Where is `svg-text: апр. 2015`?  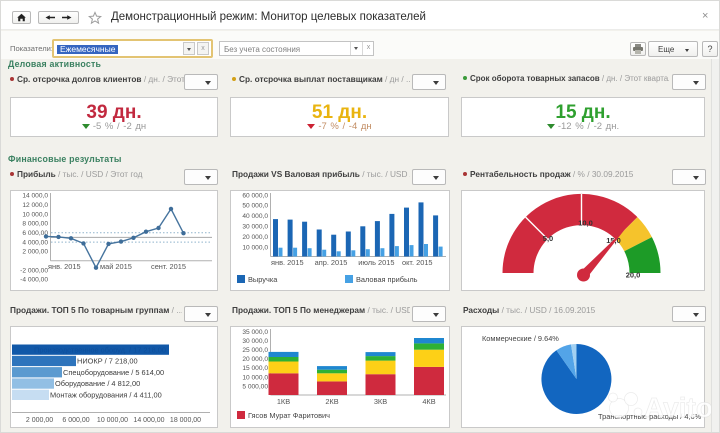
svg-text: апр. 2015 is located at coordinates (331, 262).